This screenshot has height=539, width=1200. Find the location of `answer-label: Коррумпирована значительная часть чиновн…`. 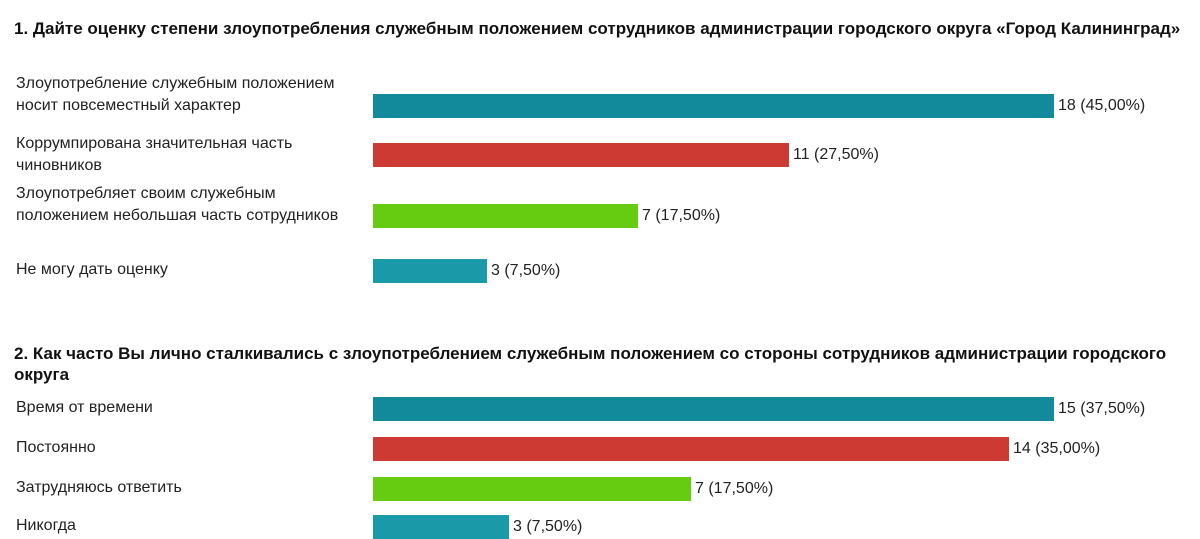

answer-label: Коррумпирована значительная часть чиновн… is located at coordinates (154, 154).